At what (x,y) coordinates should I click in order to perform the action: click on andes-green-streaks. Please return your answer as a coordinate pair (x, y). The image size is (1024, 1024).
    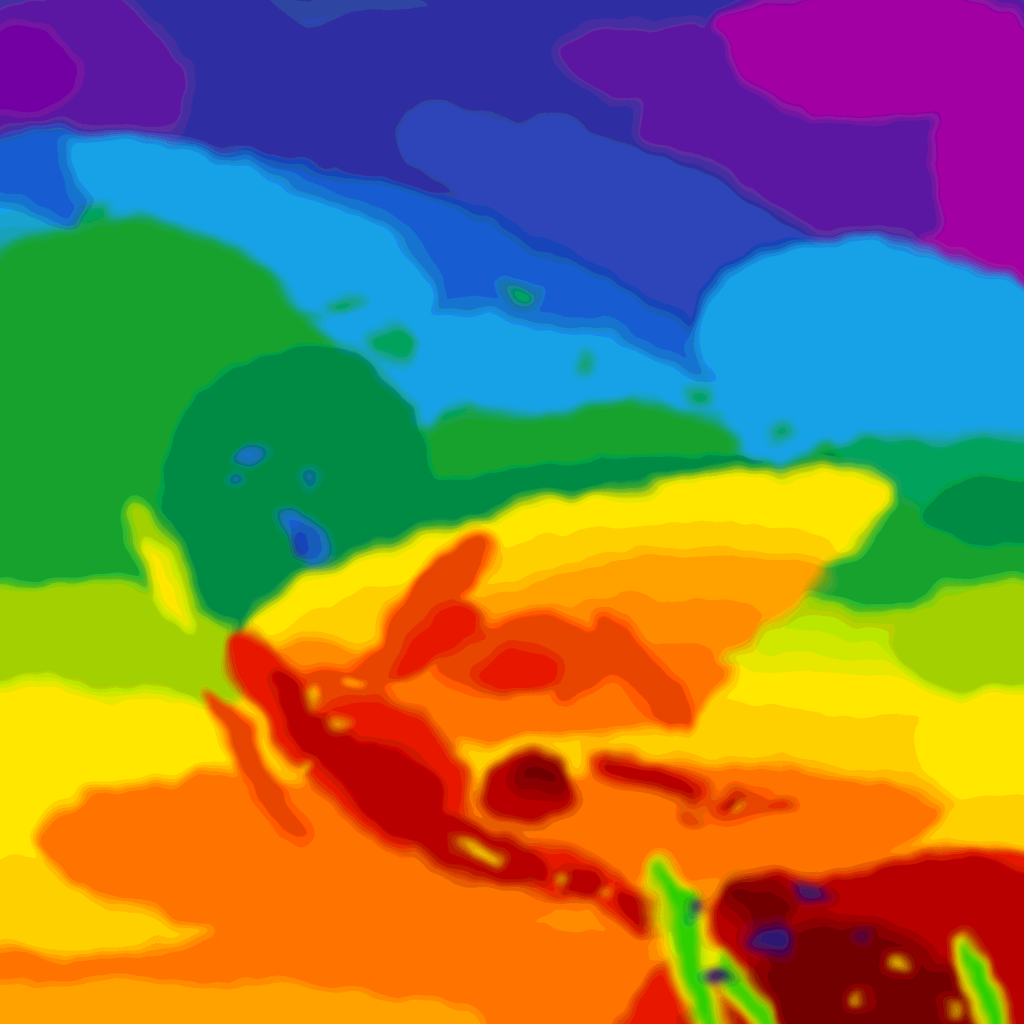
    Looking at the image, I should click on (838, 942).